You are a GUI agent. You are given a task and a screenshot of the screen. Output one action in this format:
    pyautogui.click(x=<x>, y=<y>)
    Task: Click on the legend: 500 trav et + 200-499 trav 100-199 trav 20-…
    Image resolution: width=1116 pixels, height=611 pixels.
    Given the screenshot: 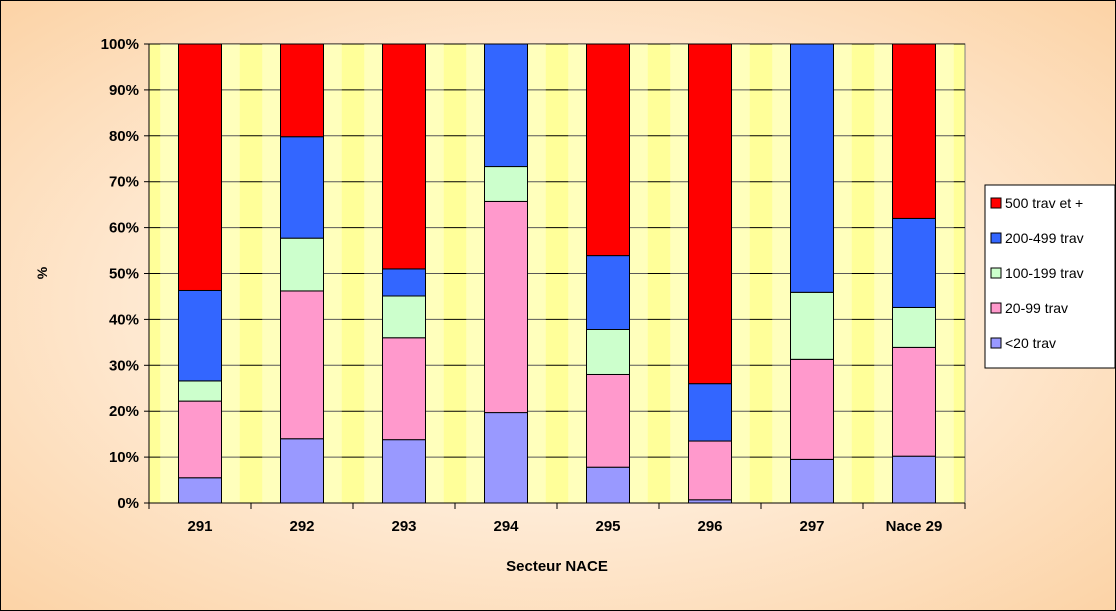 What is the action you would take?
    pyautogui.click(x=1049, y=276)
    